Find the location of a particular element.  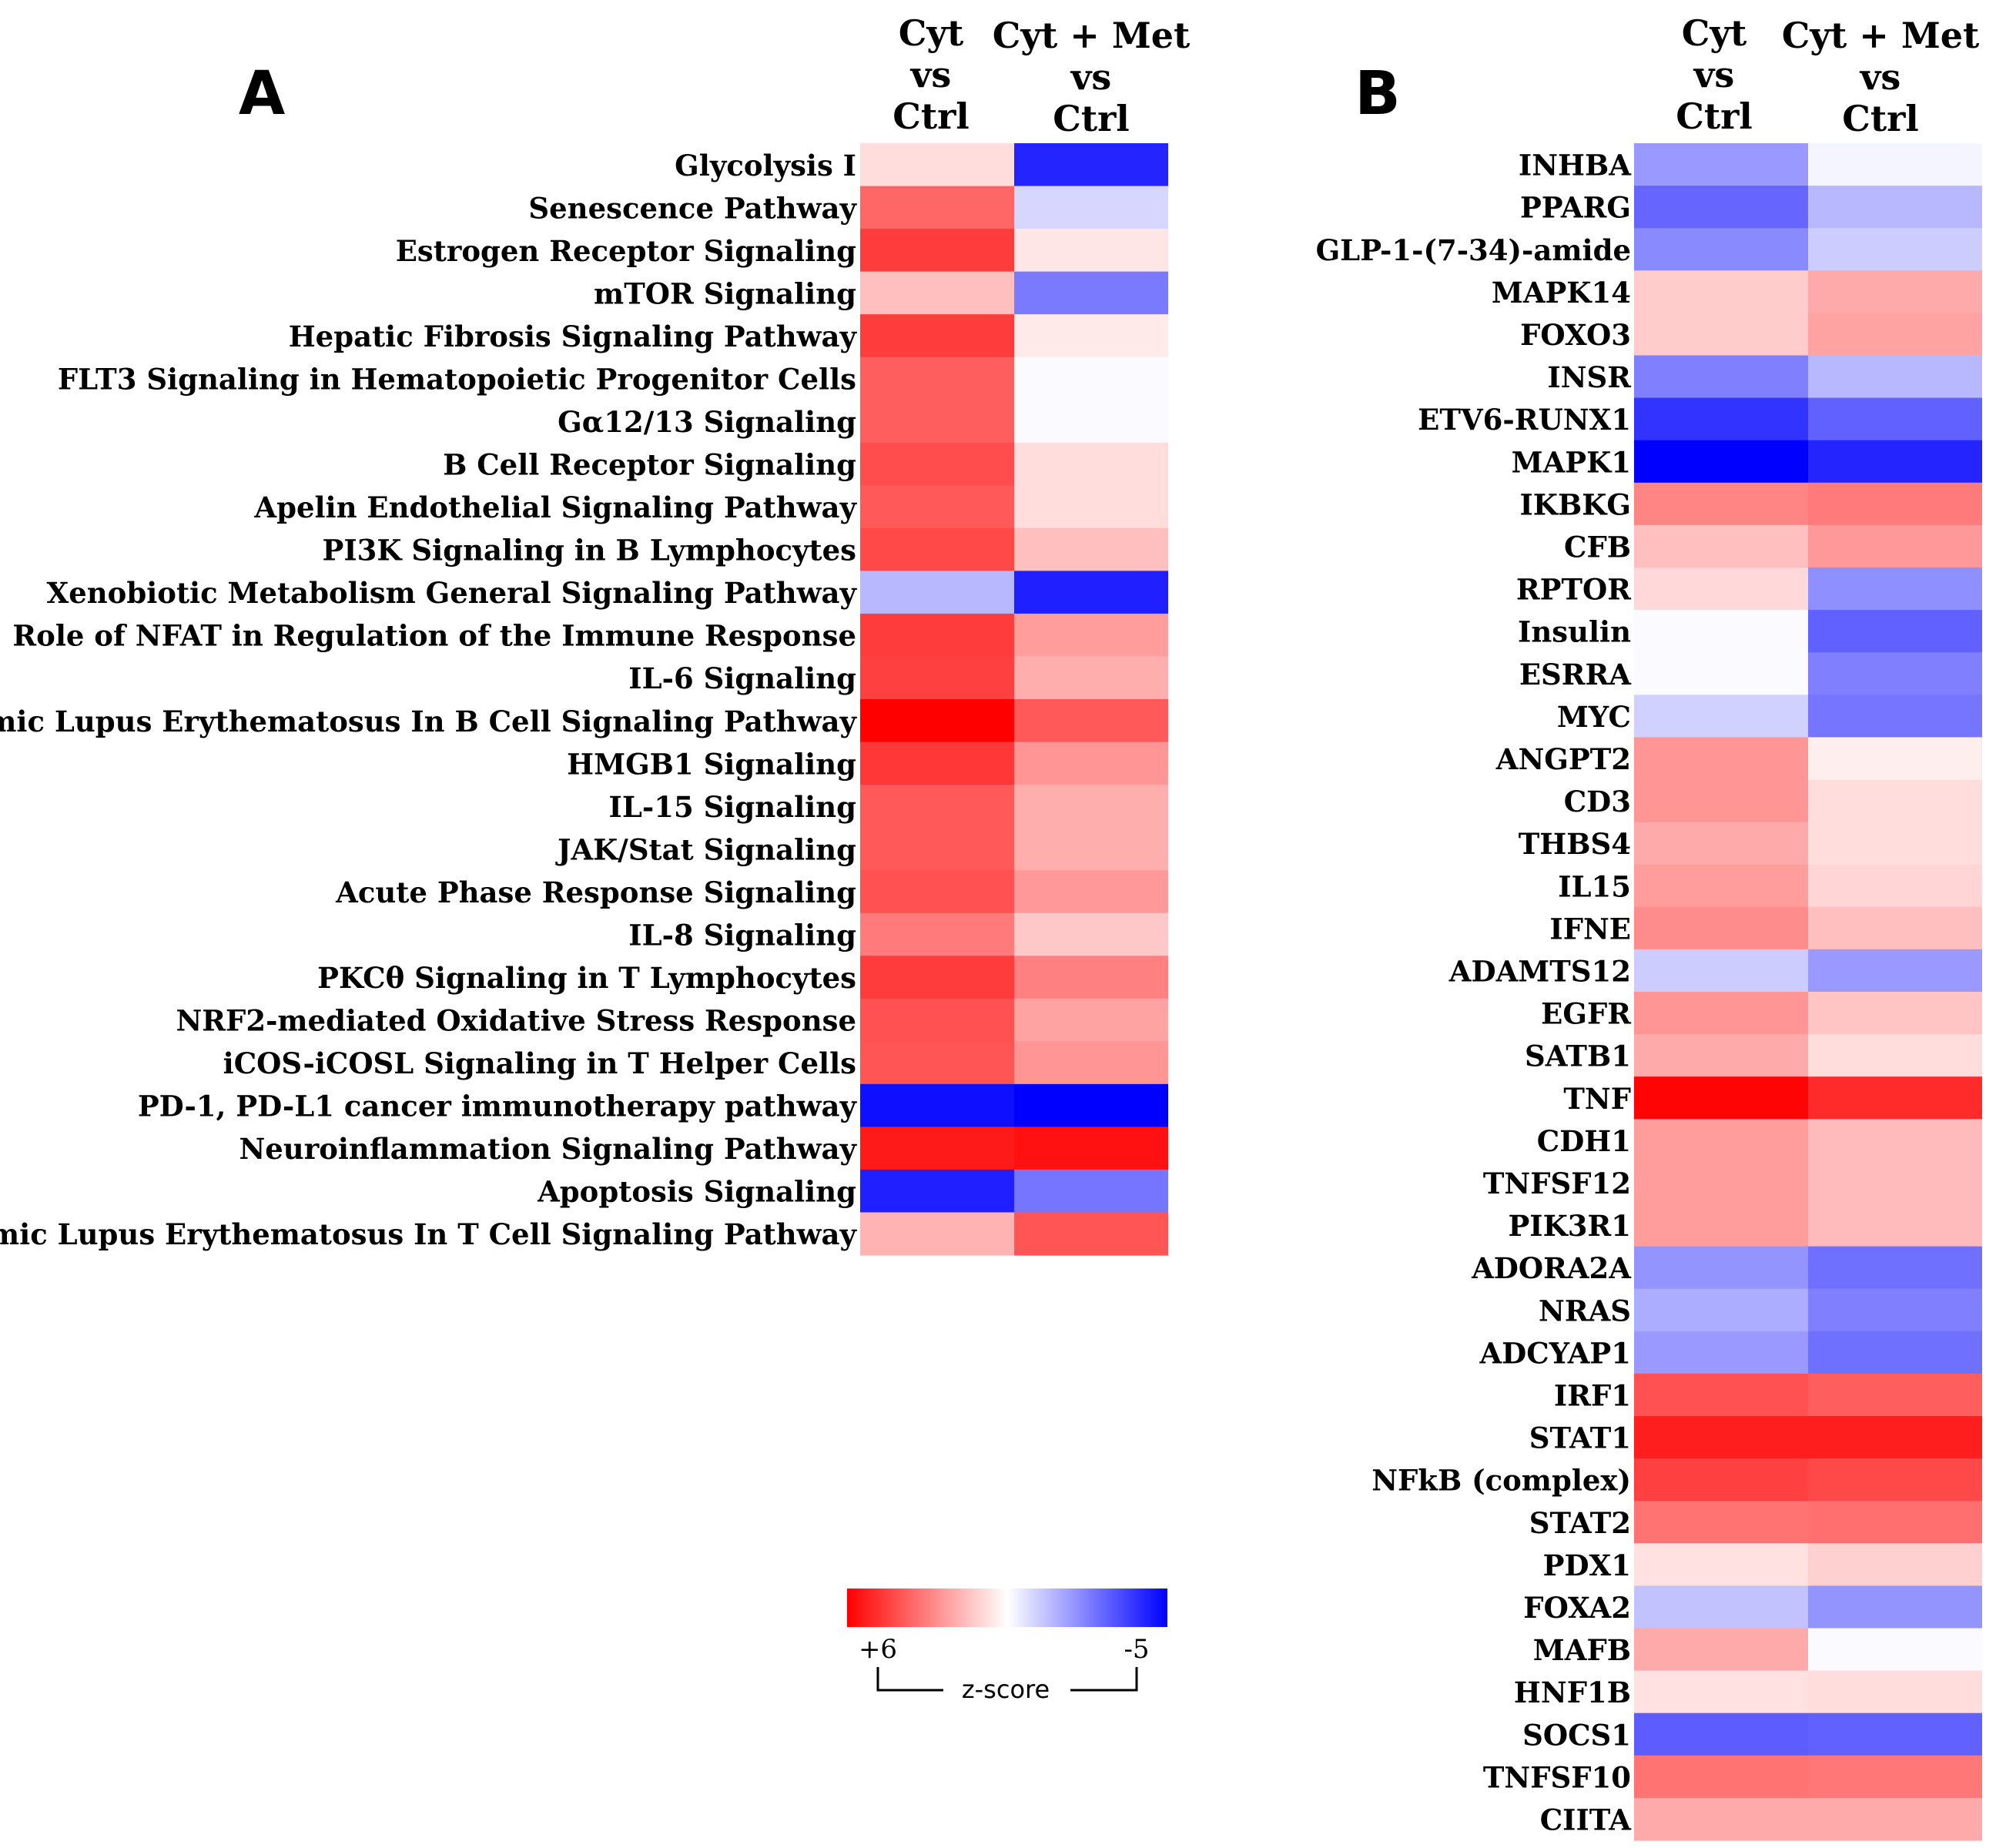

row-label: HNF1B is located at coordinates (1572, 1692).